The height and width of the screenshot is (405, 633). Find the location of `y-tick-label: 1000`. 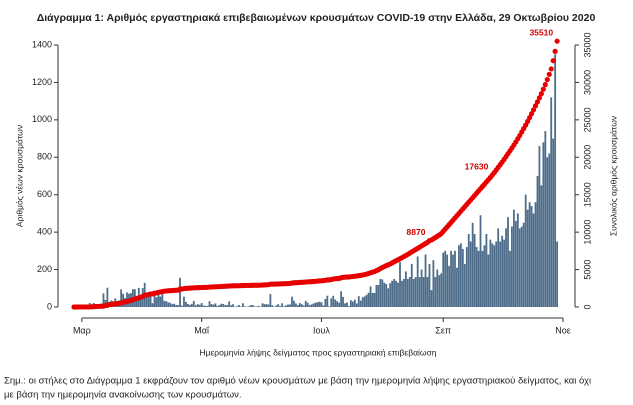

y-tick-label: 1000 is located at coordinates (42, 119).